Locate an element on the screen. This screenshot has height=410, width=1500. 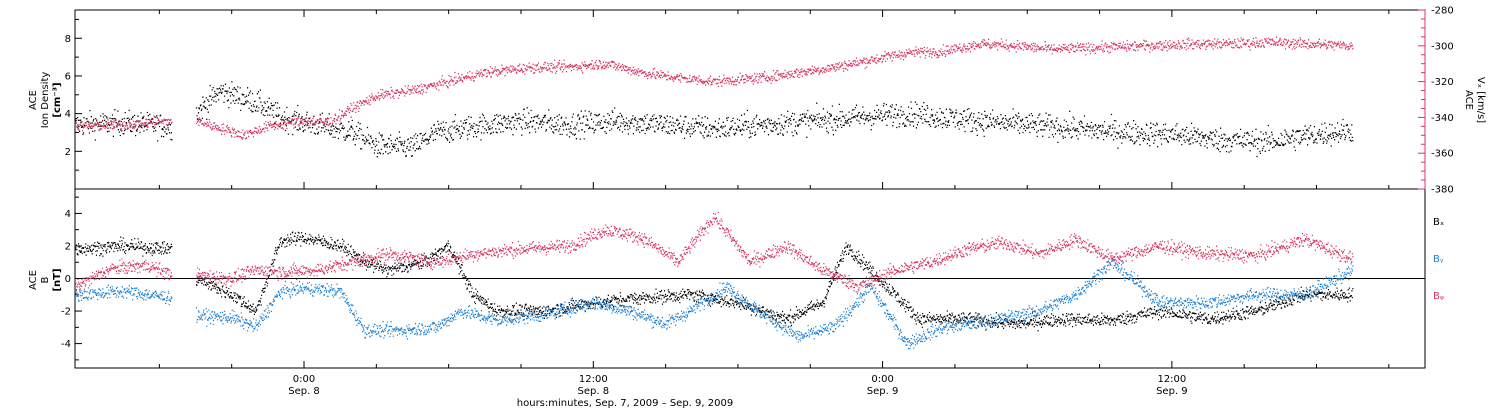
bottom-left-label-ace: ACE is located at coordinates (33, 280).